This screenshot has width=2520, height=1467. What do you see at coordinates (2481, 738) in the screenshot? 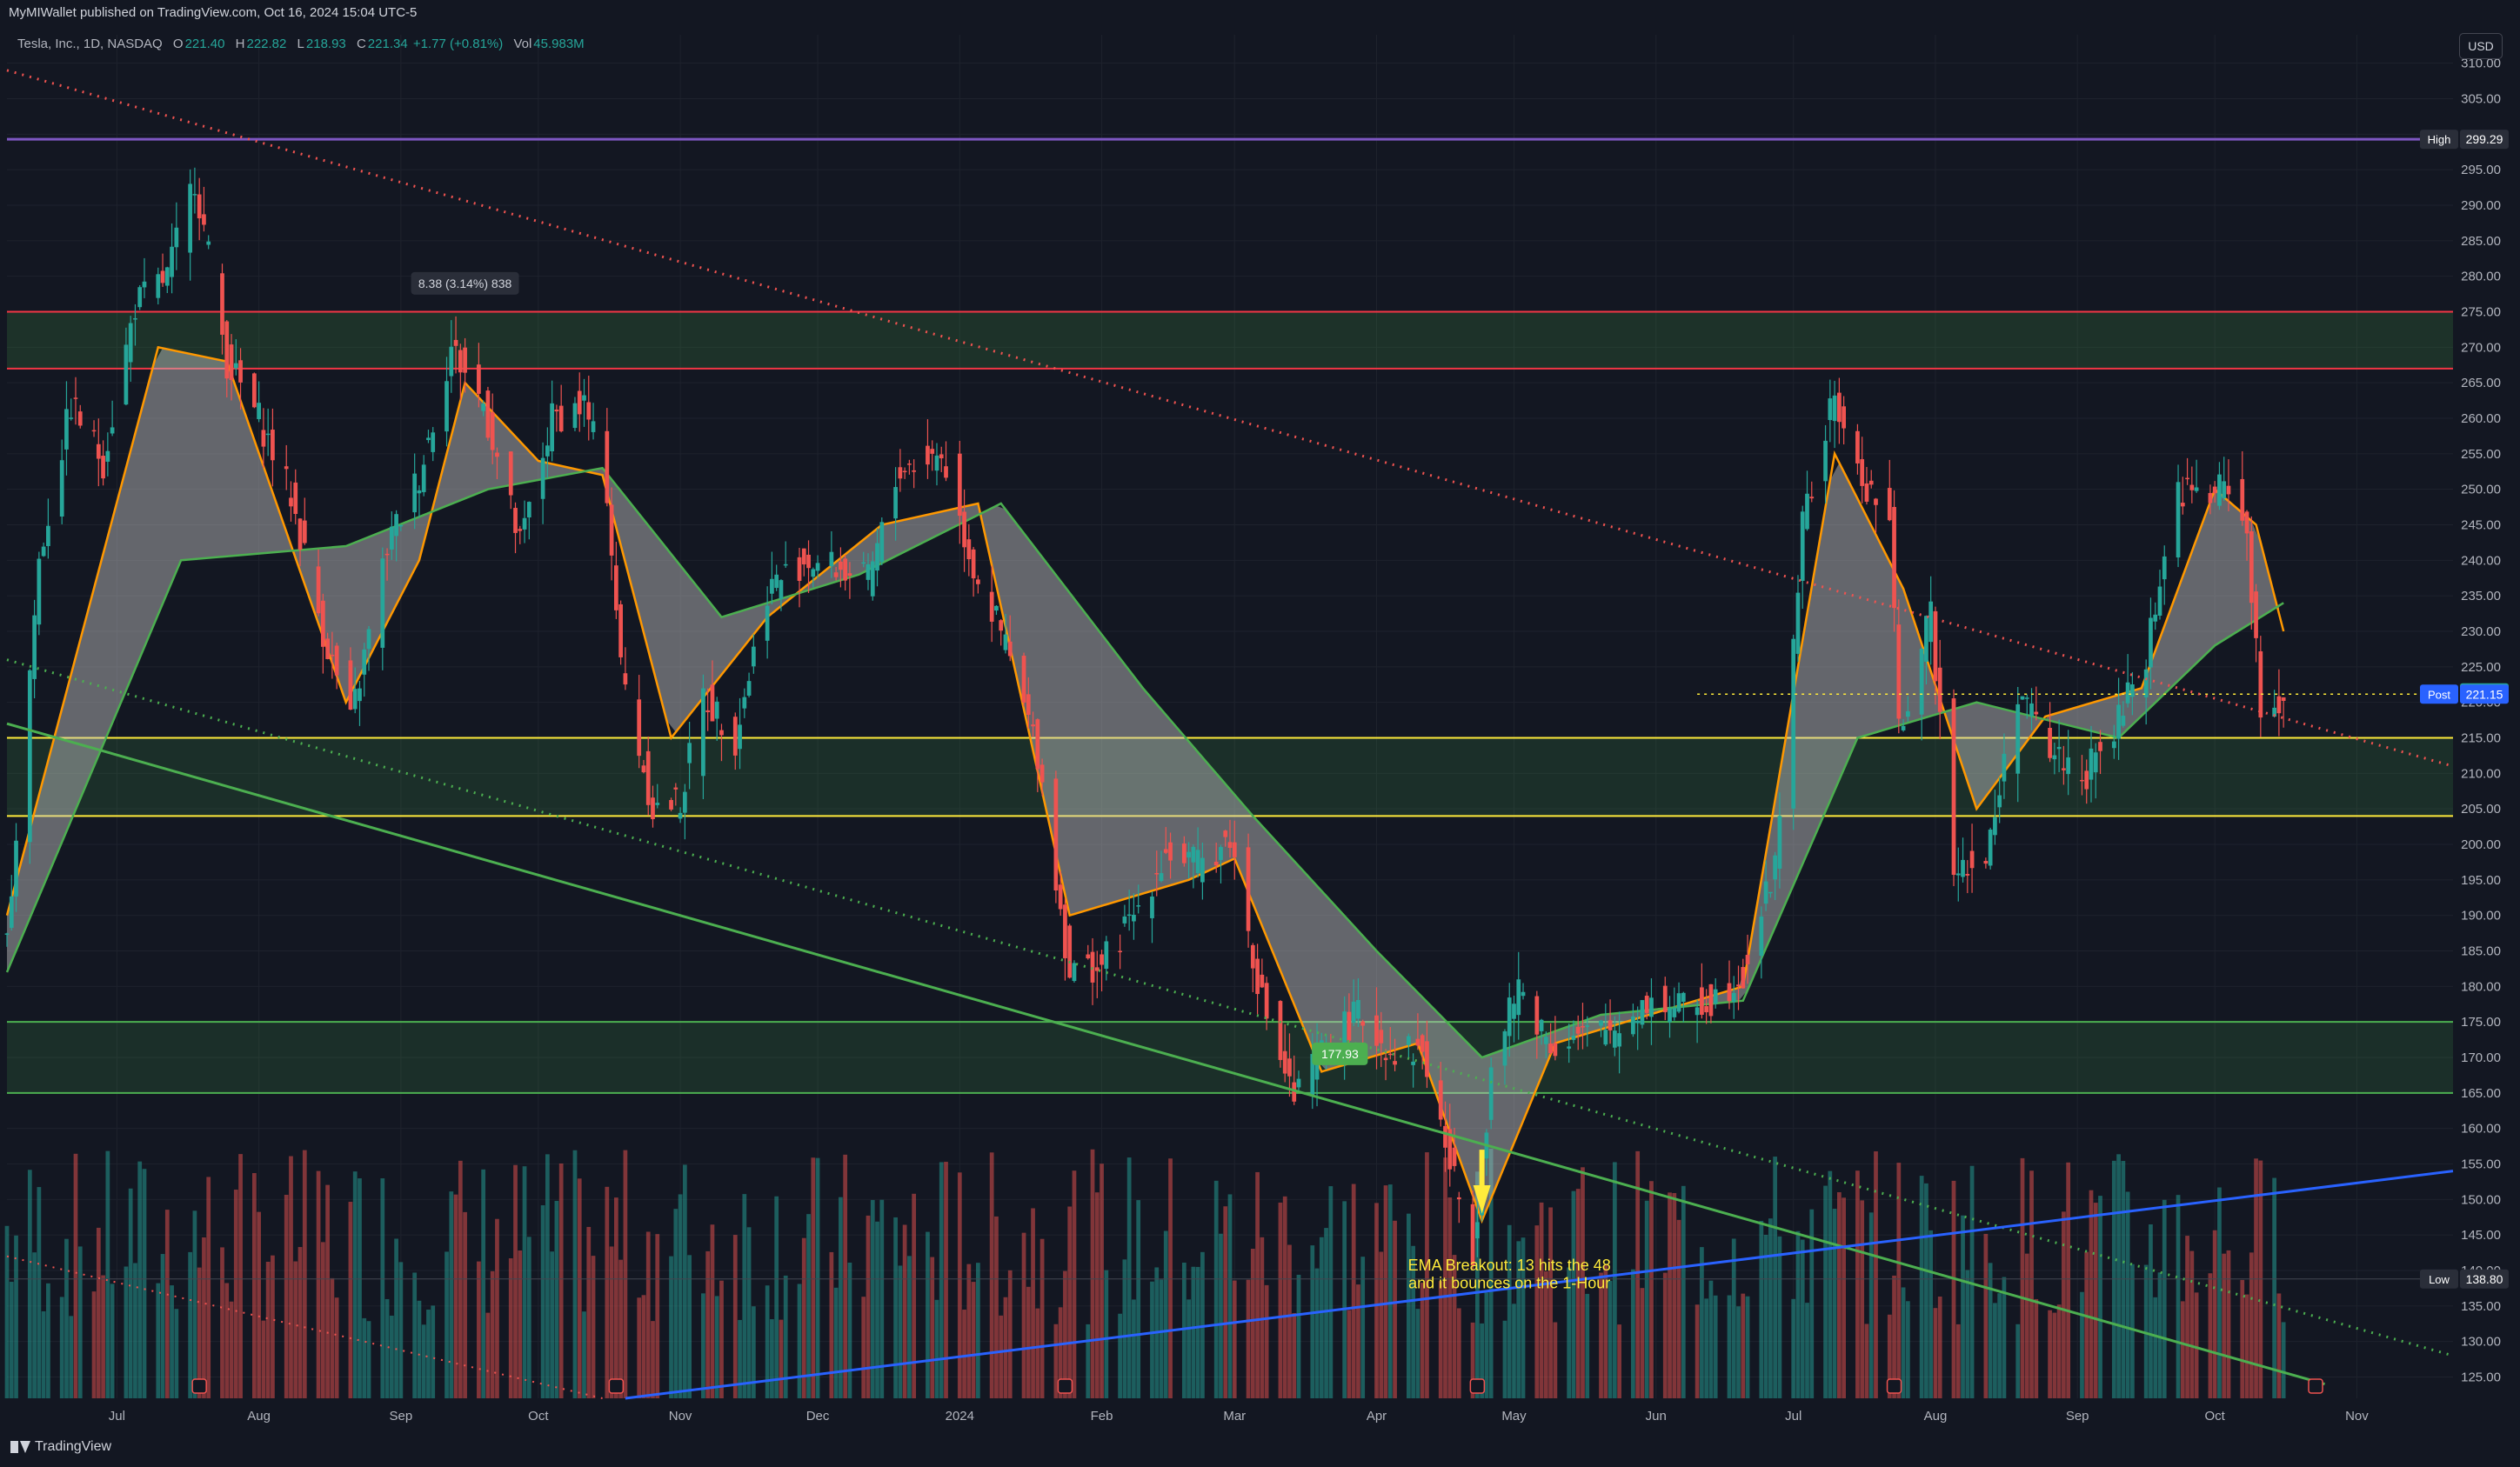
I see `price-tick-label: 215.00` at bounding box center [2481, 738].